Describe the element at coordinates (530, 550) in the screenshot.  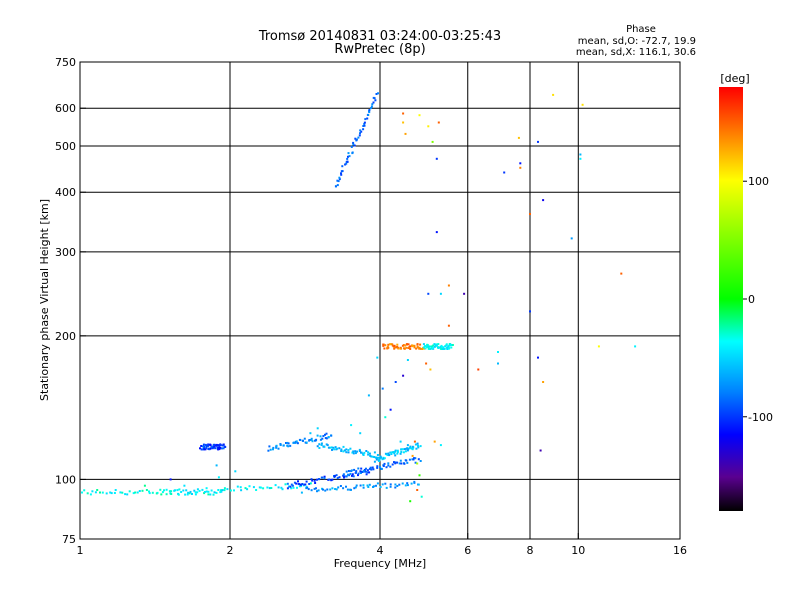
I see `x-tick-label: 8` at that location.